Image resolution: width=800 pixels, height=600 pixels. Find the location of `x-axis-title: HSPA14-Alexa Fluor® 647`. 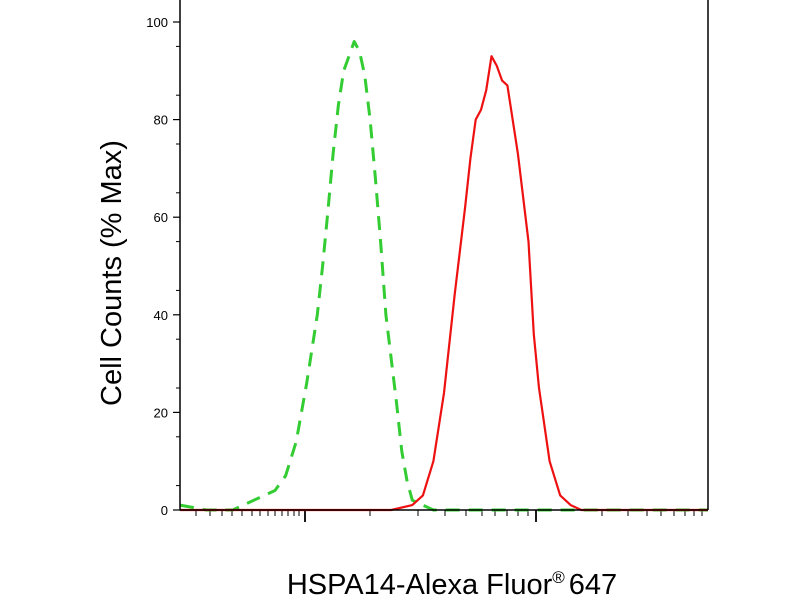

x-axis-title: HSPA14-Alexa Fluor® 647 is located at coordinates (452, 584).